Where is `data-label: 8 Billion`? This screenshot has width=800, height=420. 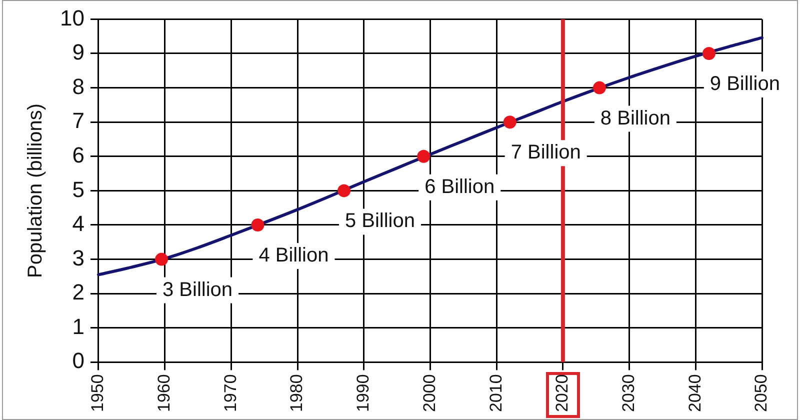 data-label: 8 Billion is located at coordinates (635, 118).